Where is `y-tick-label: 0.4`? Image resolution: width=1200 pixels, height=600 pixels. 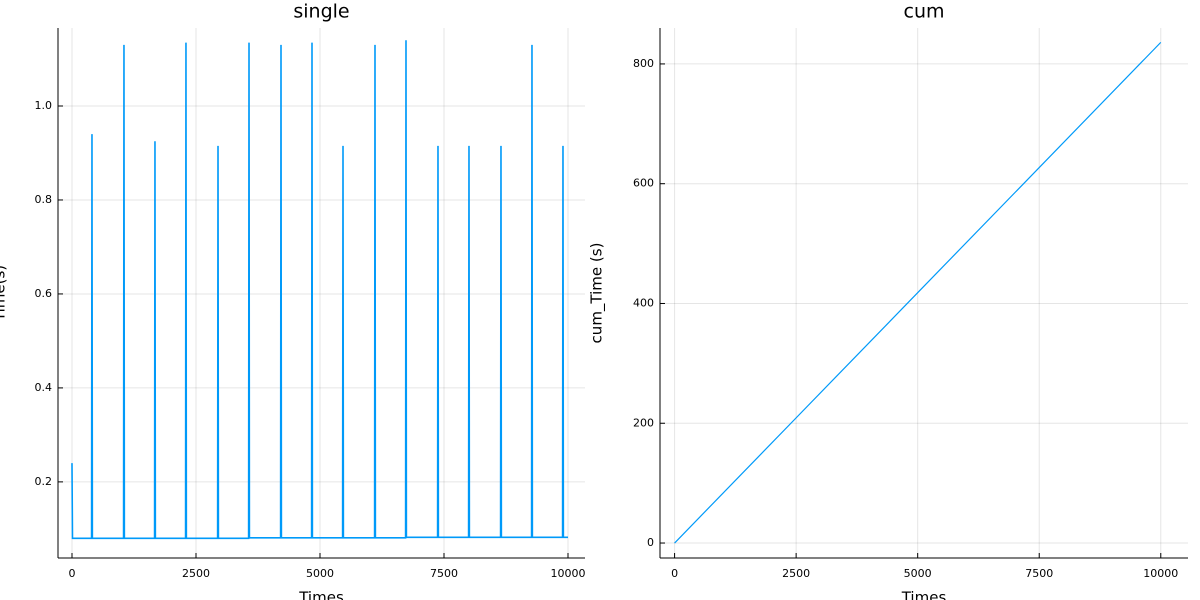 y-tick-label: 0.4 is located at coordinates (44, 387).